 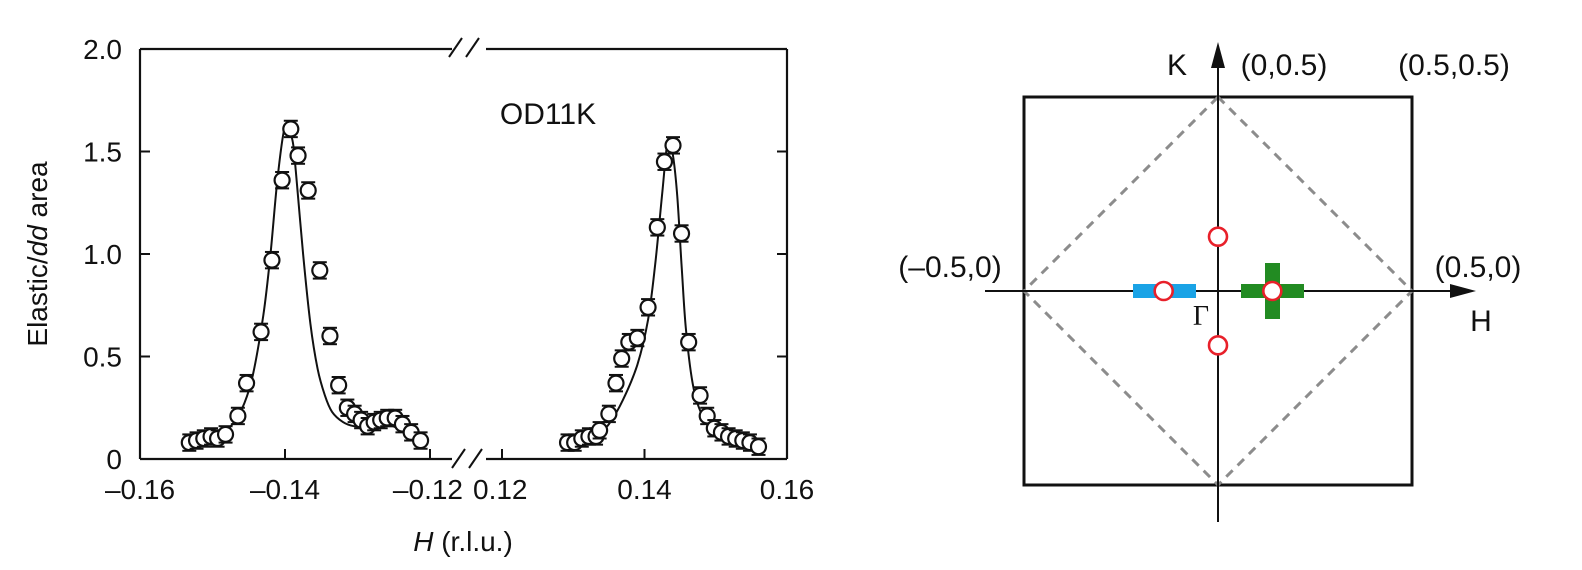 What do you see at coordinates (428, 489) in the screenshot?
I see `x-tick-label: –0.12` at bounding box center [428, 489].